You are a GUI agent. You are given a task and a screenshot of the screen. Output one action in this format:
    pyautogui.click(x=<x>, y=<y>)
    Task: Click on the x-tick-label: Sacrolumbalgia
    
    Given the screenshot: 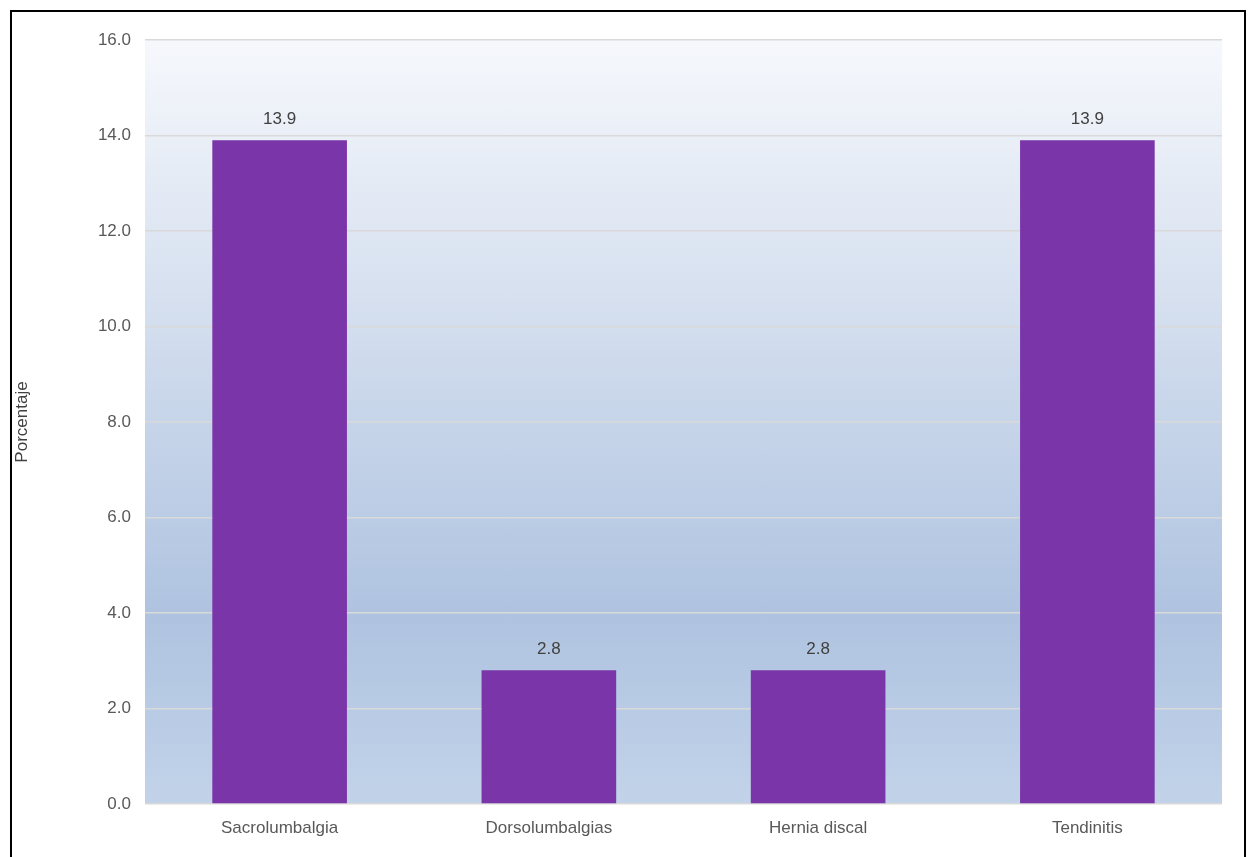 What is the action you would take?
    pyautogui.click(x=280, y=827)
    